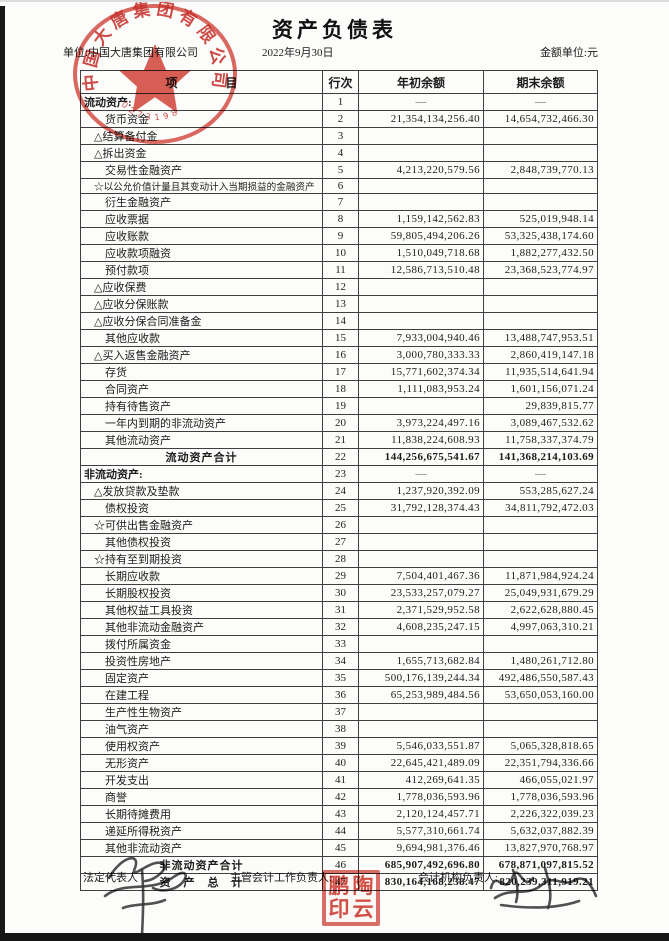  What do you see at coordinates (201, 542) in the screenshot?
I see `item-label-cell: 其他债权投资` at bounding box center [201, 542].